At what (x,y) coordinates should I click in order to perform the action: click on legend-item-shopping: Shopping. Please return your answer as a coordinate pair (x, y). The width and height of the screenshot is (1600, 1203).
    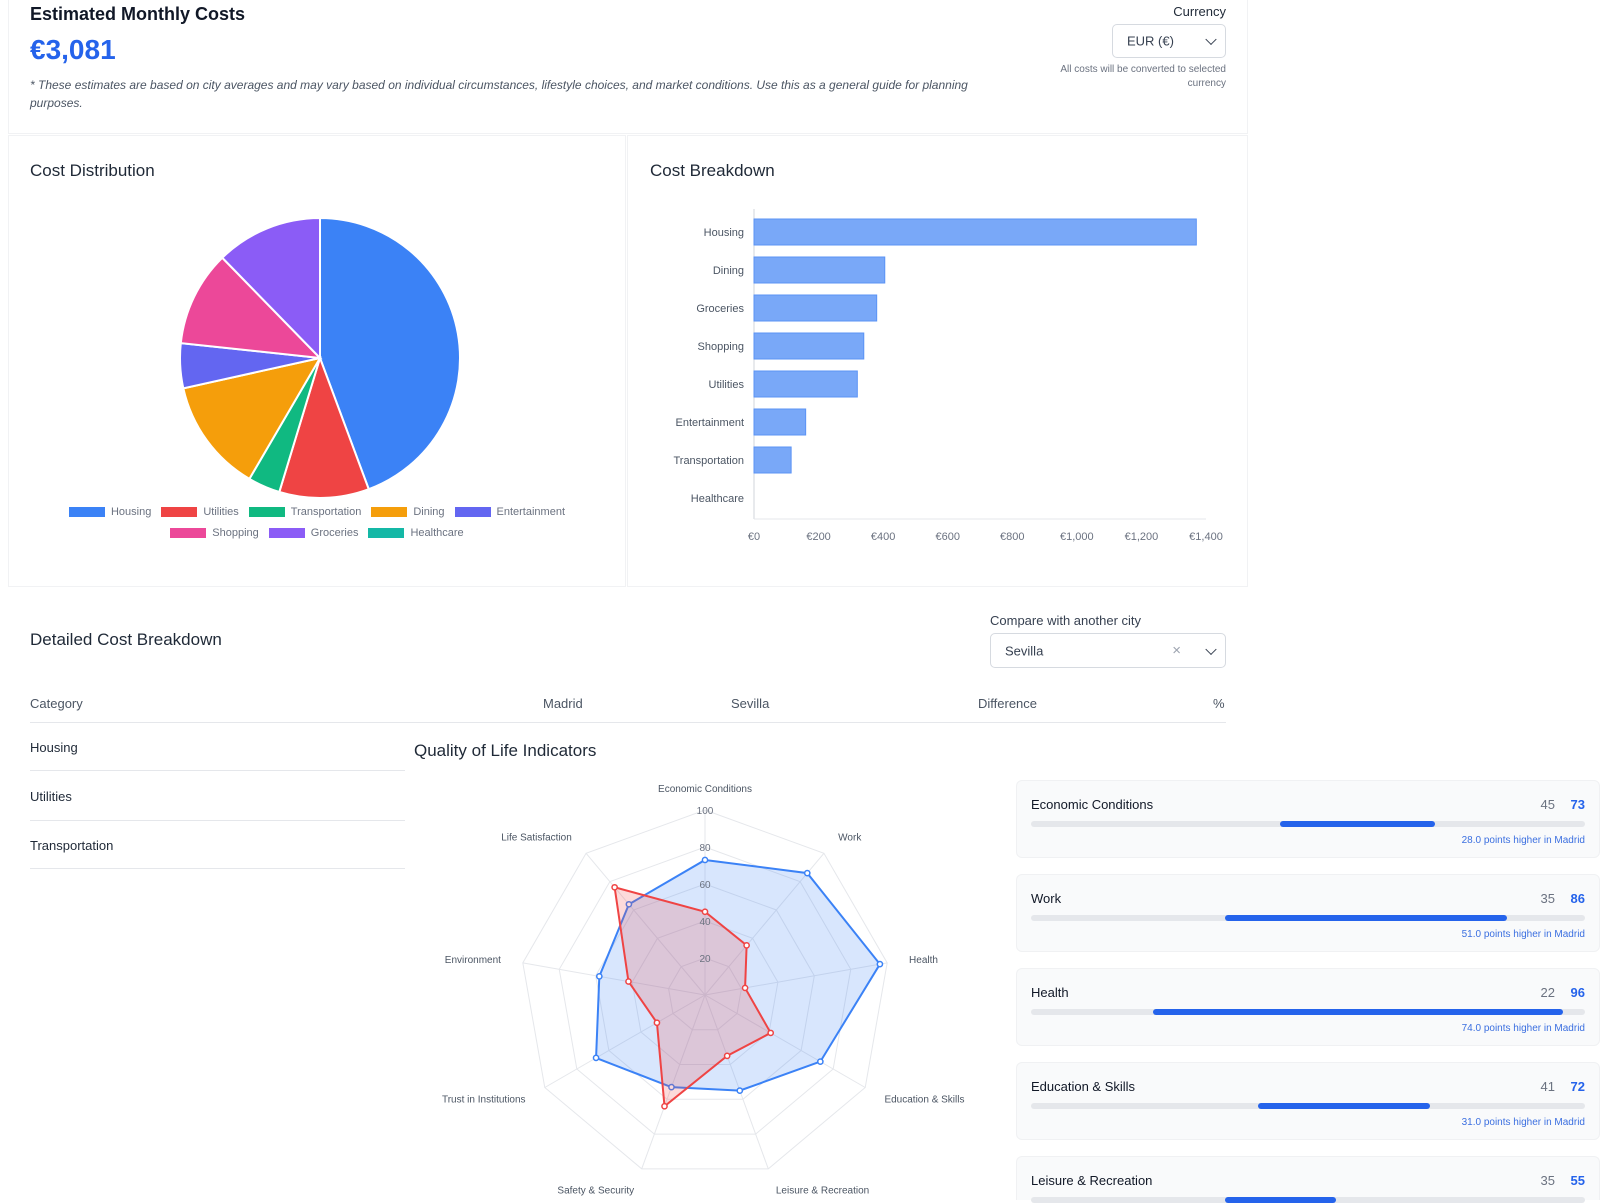
    Looking at the image, I should click on (214, 533).